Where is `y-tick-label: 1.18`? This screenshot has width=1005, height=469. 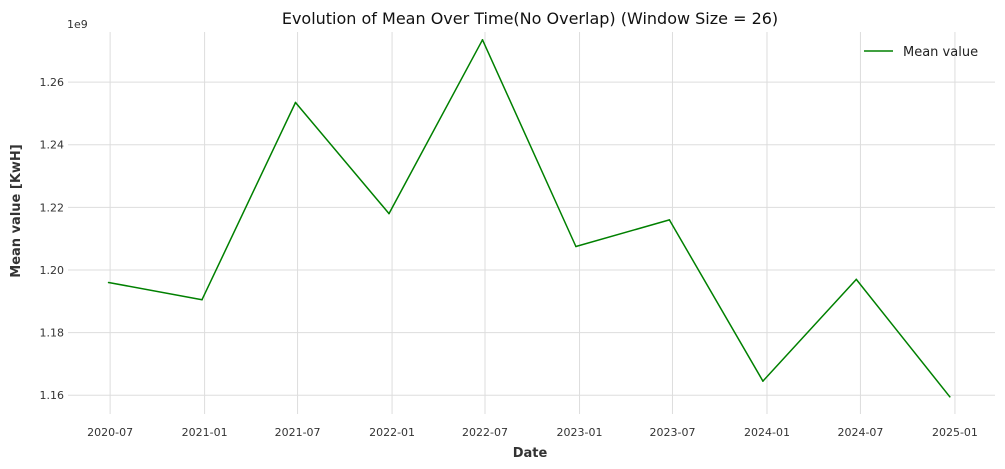
y-tick-label: 1.18 is located at coordinates (52, 333).